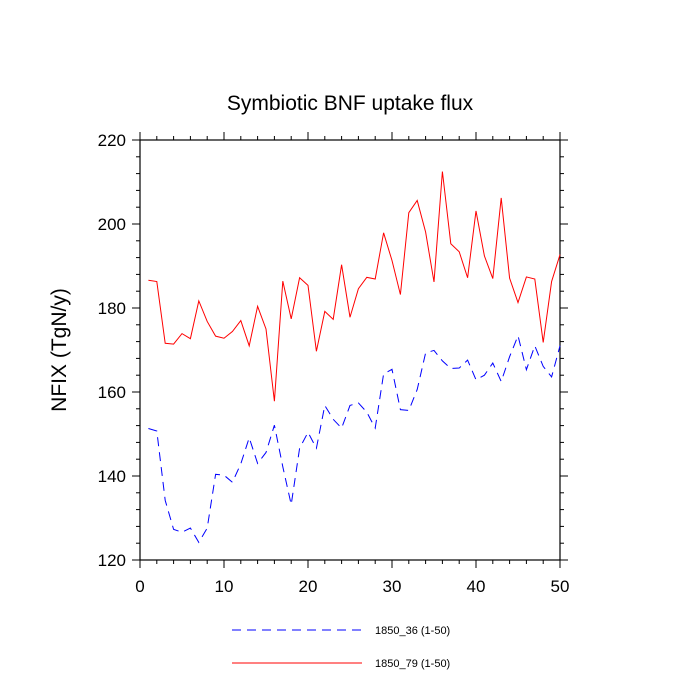 This screenshot has width=700, height=700. I want to click on y-tick-label: 220, so click(112, 140).